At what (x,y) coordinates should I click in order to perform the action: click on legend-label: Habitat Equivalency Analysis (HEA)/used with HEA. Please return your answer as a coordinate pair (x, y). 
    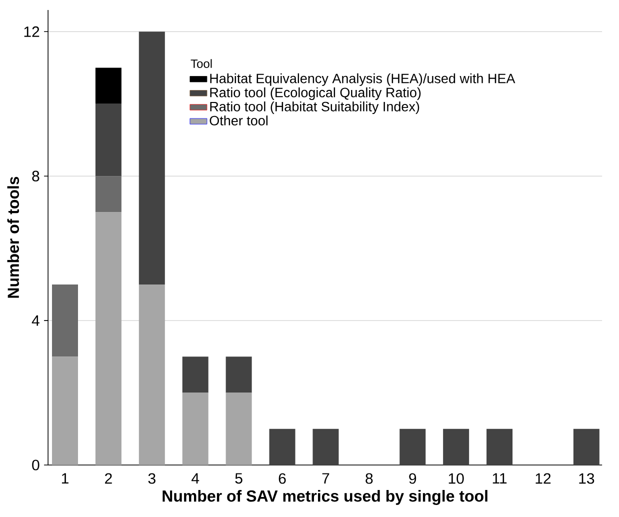
    Looking at the image, I should click on (363, 79).